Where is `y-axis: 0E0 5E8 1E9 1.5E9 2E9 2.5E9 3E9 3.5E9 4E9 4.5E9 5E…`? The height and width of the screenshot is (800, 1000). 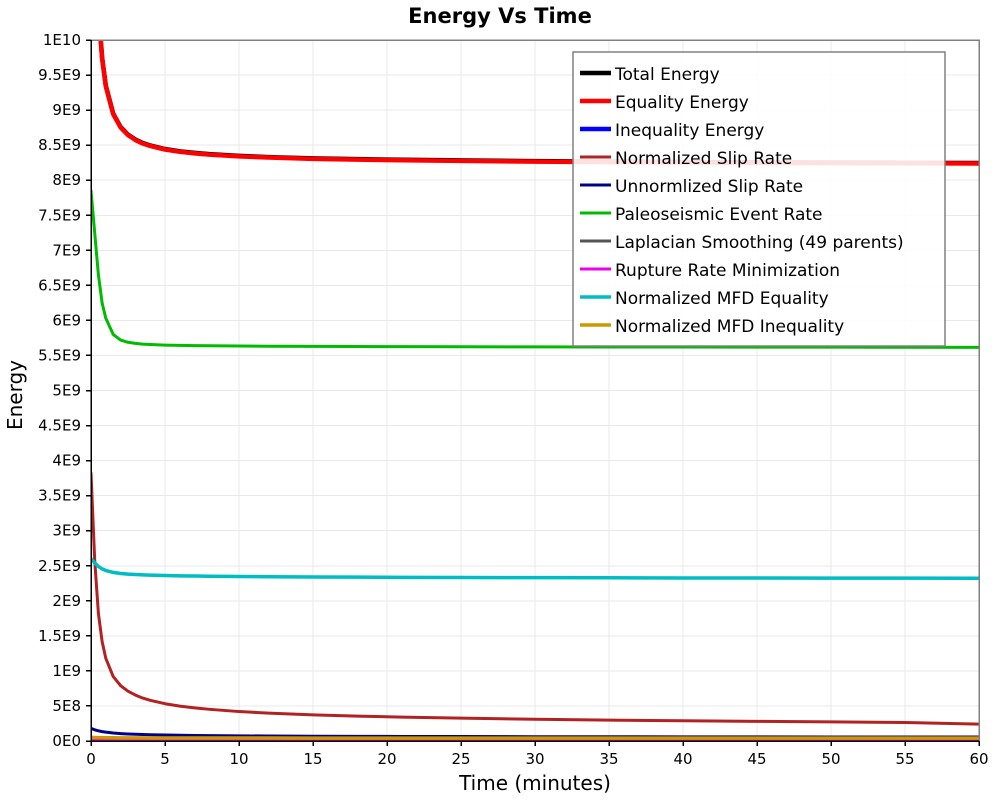 y-axis: 0E0 5E8 1E9 1.5E9 2E9 2.5E9 3E9 3.5E9 4E9 4.5E9 5E… is located at coordinates (65, 390).